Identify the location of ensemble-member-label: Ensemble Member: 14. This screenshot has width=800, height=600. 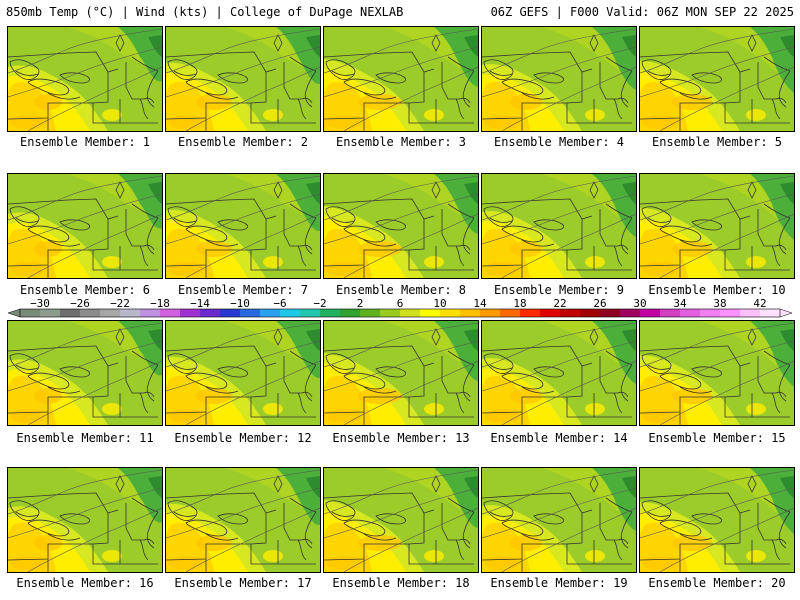
(559, 438).